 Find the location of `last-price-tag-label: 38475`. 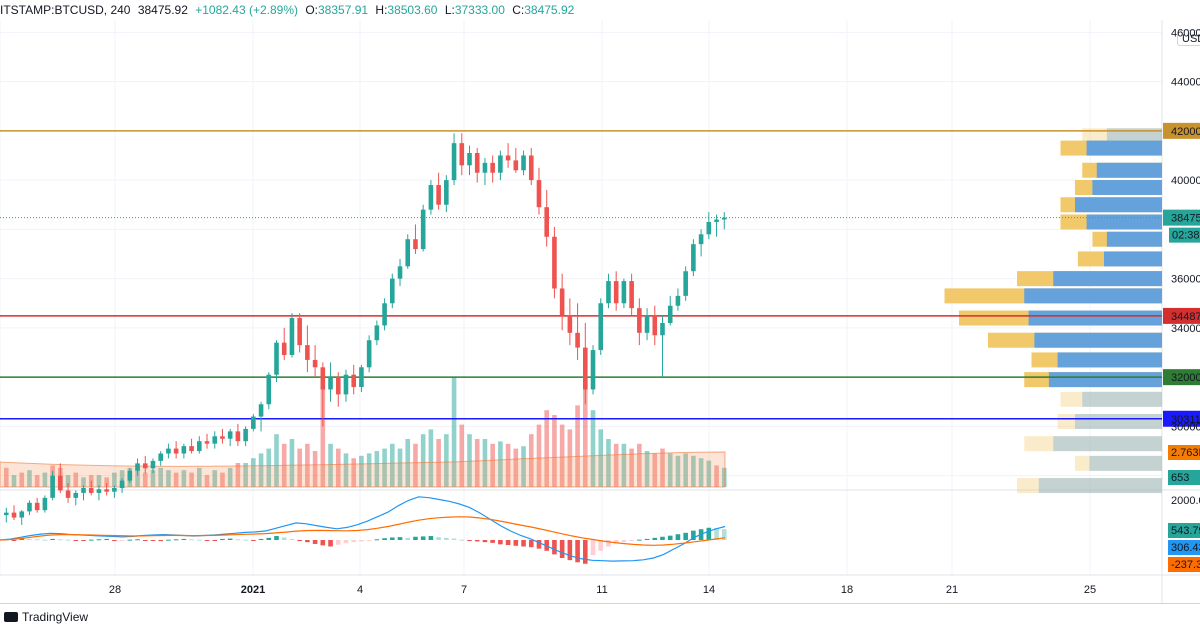

last-price-tag-label: 38475 is located at coordinates (1185, 219).